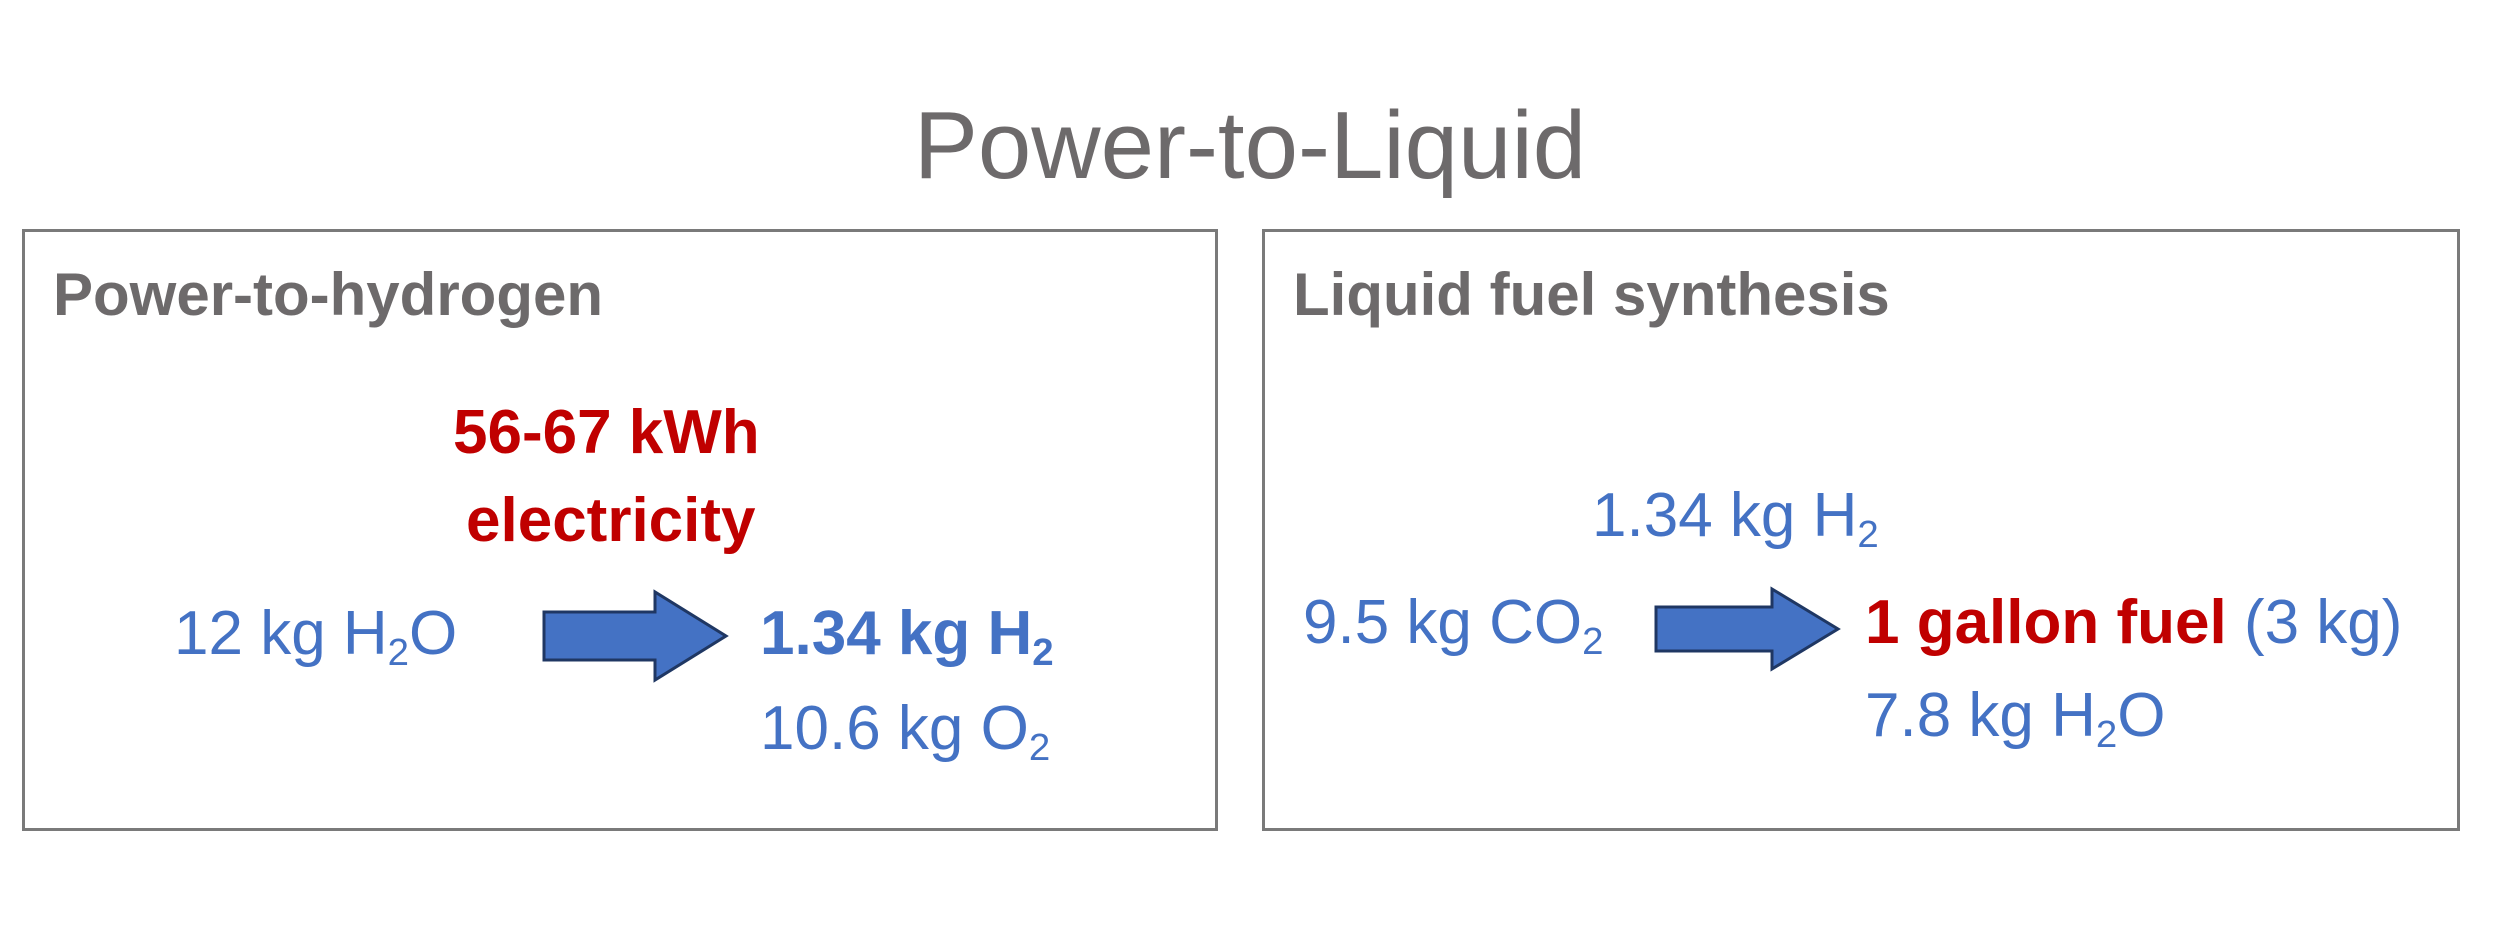 The height and width of the screenshot is (938, 2500). Describe the element at coordinates (1747, 629) in the screenshot. I see `synthesis-arrow-icon` at that location.